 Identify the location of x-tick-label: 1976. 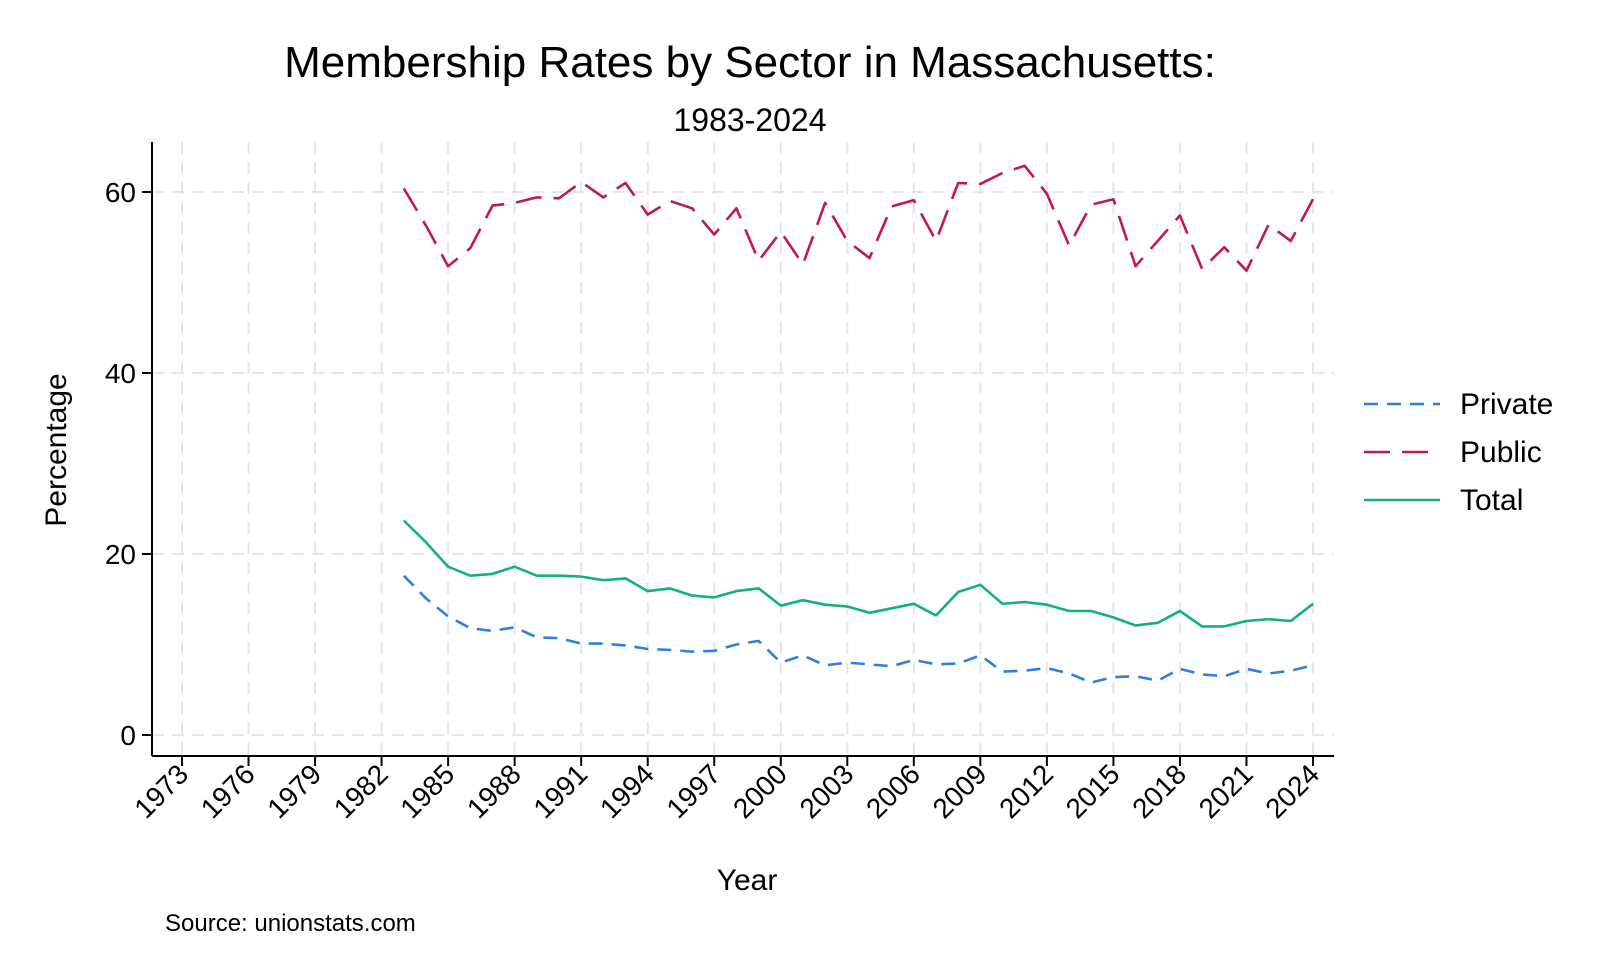
(228, 791).